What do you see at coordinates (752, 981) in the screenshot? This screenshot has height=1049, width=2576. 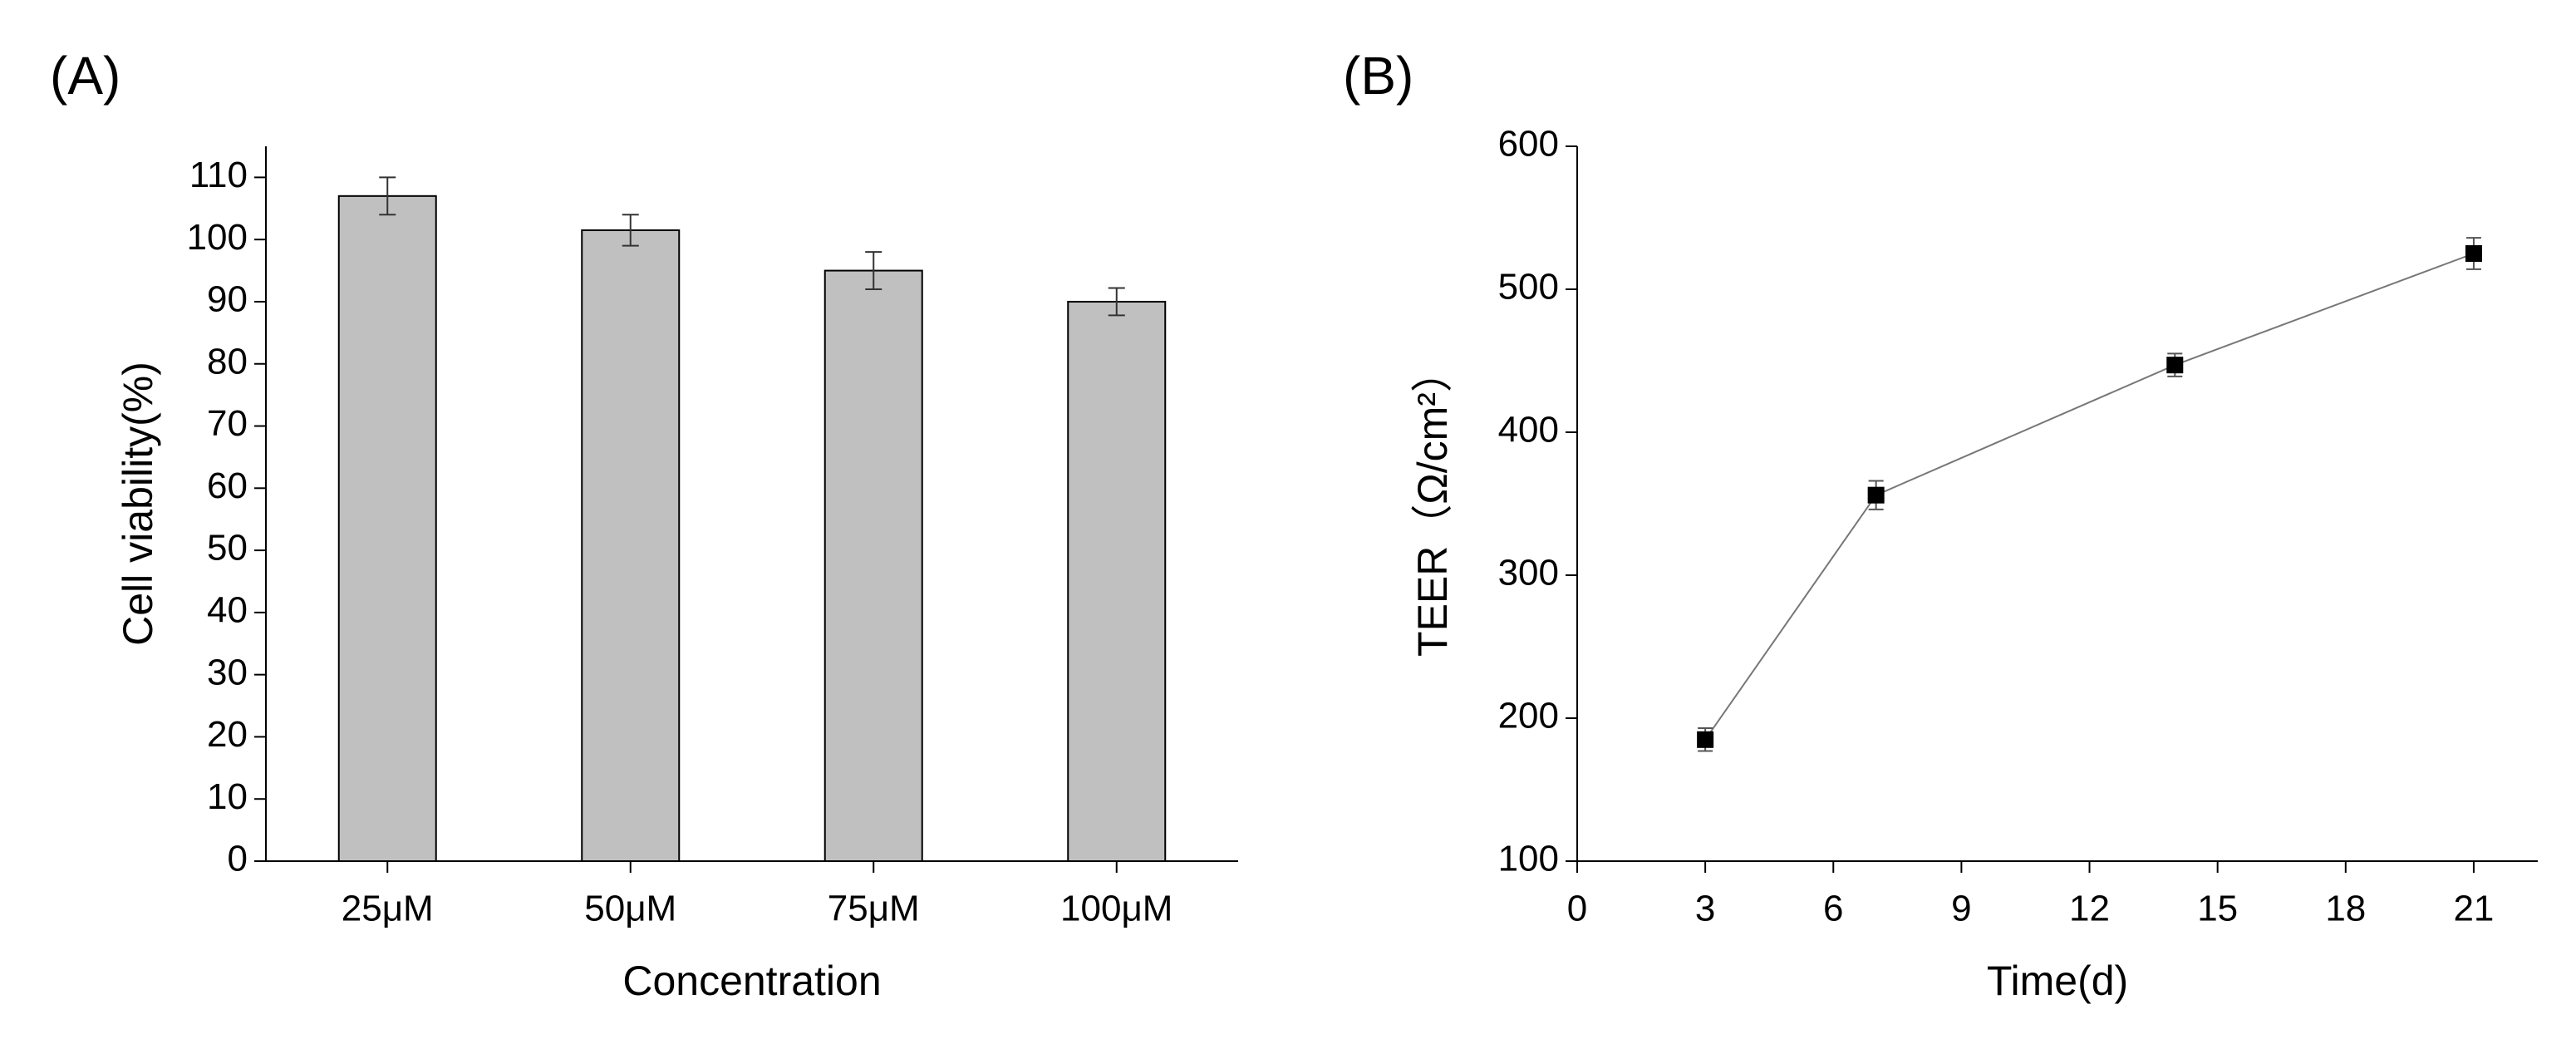 I see `x-axis-title: Concentration` at bounding box center [752, 981].